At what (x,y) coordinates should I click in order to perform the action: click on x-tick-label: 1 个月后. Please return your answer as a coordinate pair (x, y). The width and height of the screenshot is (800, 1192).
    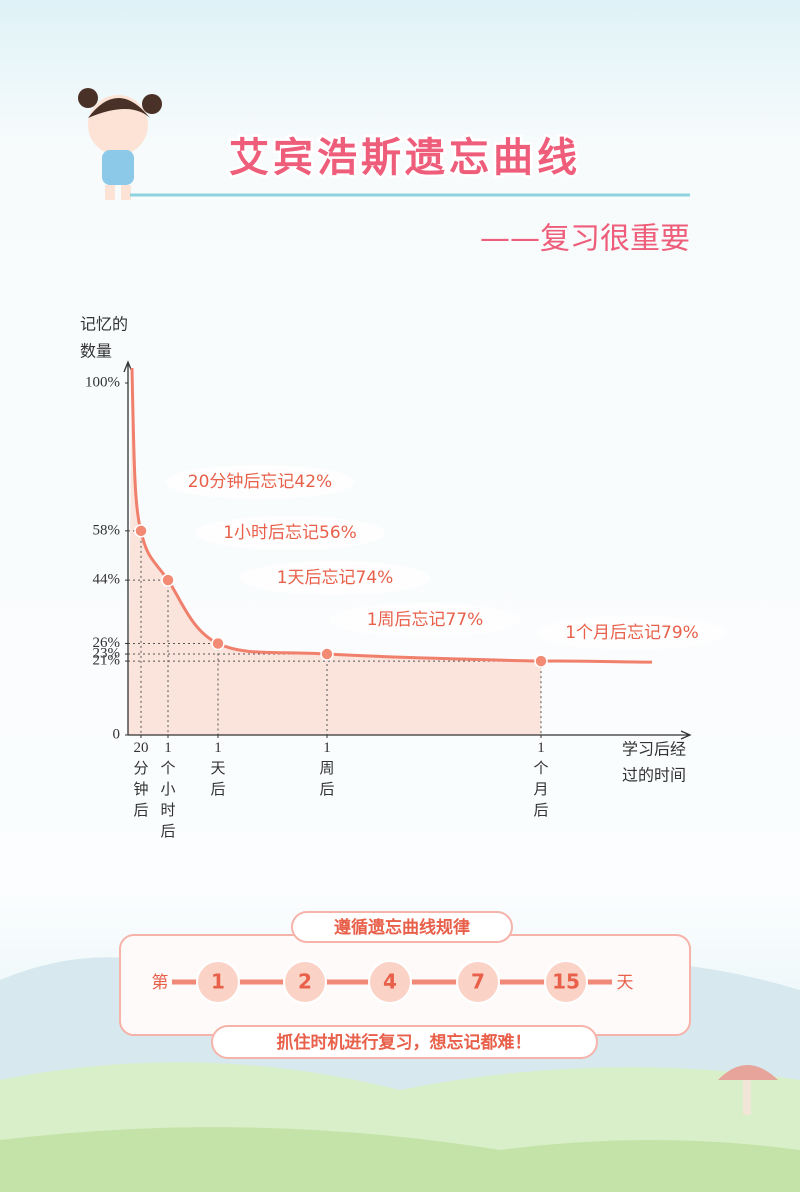
    Looking at the image, I should click on (540, 779).